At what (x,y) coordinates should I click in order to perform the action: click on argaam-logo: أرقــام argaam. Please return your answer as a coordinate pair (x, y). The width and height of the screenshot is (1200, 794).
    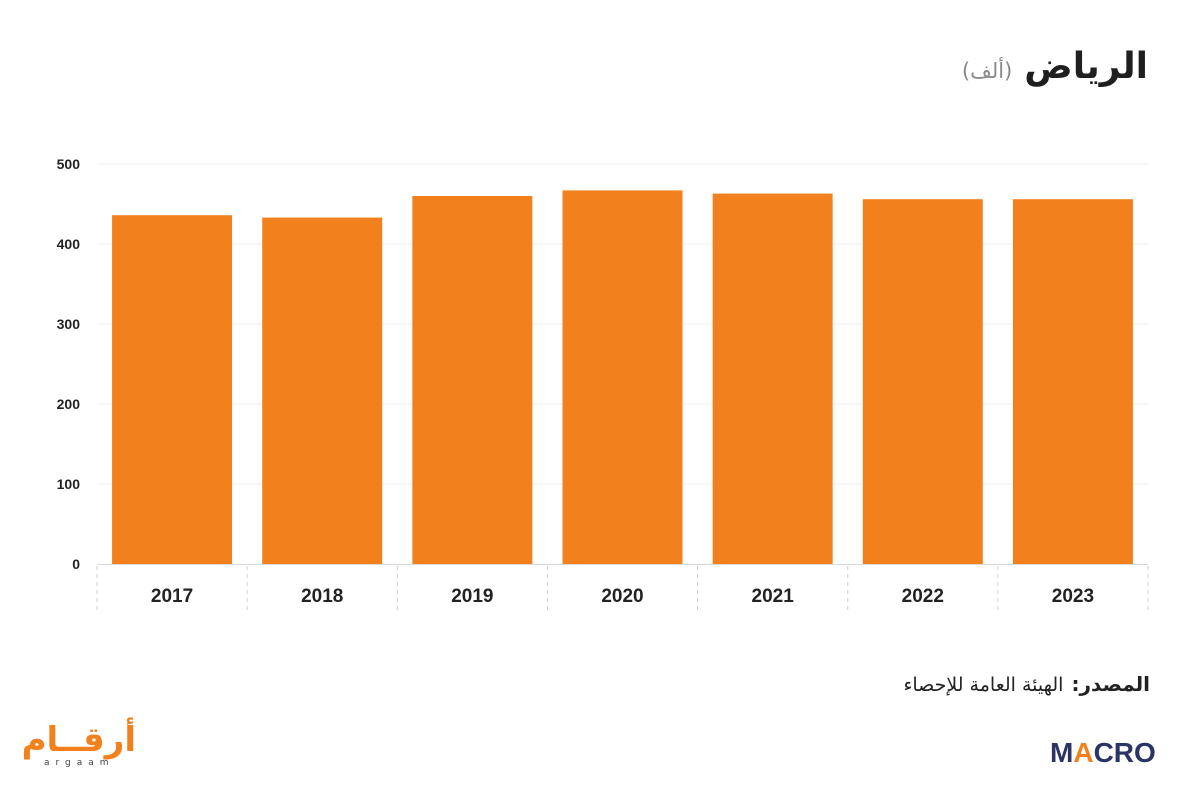
    Looking at the image, I should click on (78, 746).